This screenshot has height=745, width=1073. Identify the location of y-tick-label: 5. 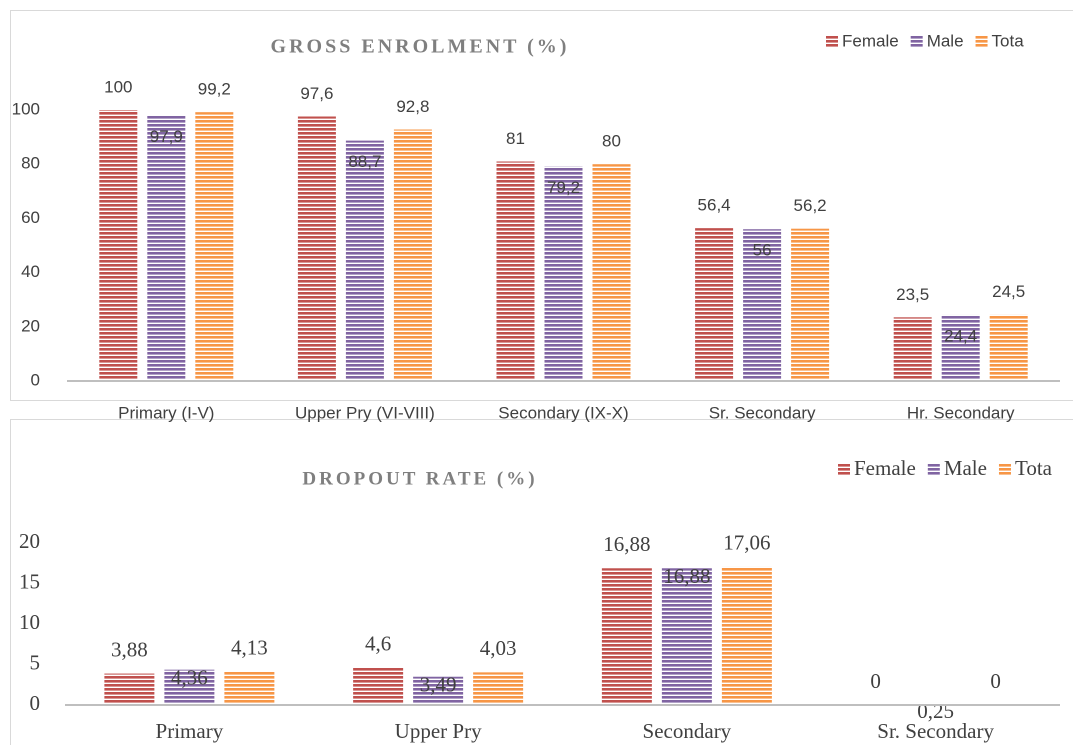
(35, 662).